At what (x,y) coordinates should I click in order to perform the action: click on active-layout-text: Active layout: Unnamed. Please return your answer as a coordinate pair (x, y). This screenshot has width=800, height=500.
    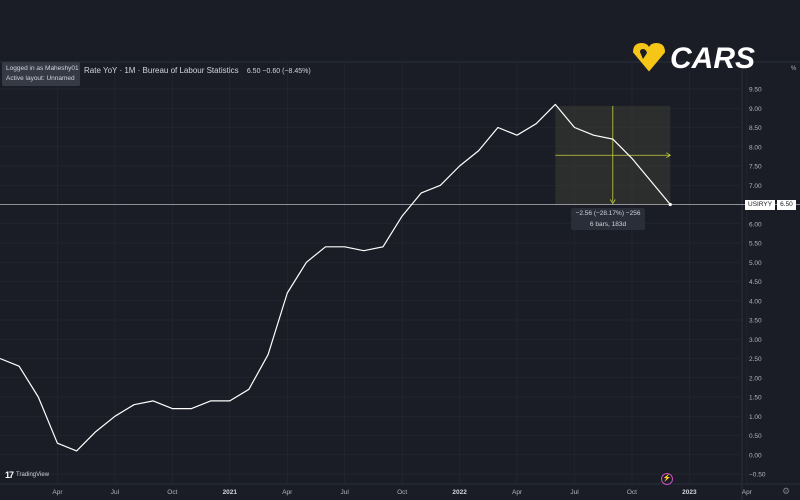
    Looking at the image, I should click on (40, 78).